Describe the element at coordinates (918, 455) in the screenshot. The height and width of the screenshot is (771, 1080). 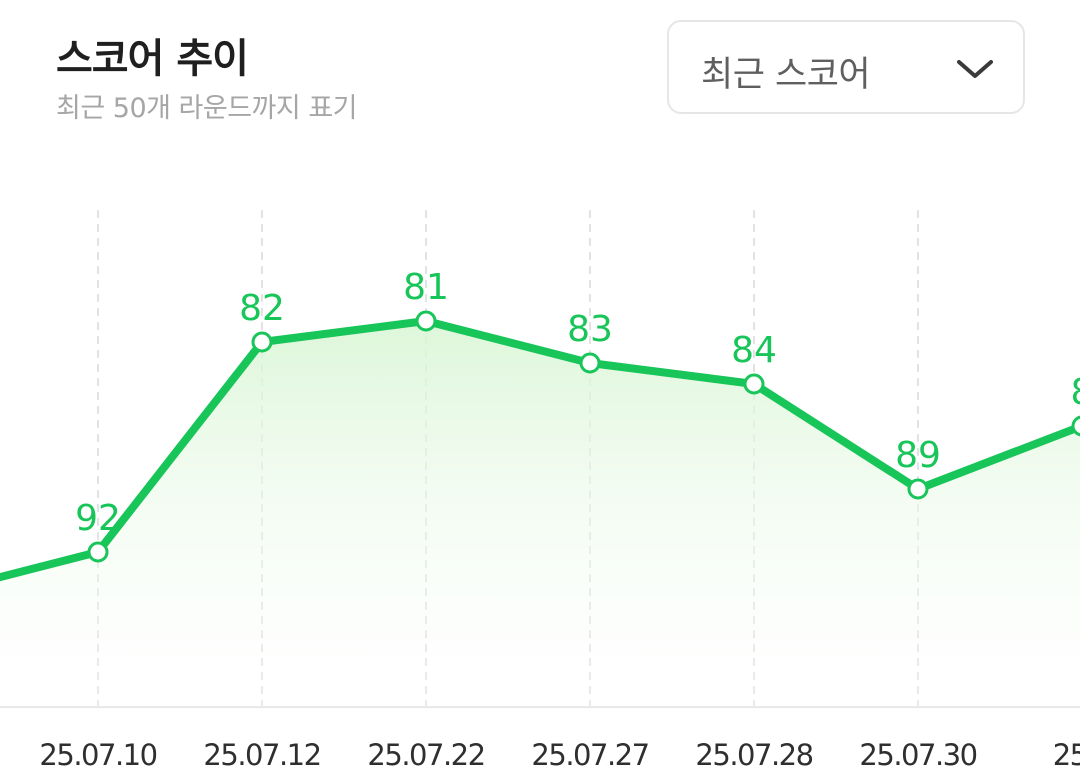
I see `data-label: 89` at that location.